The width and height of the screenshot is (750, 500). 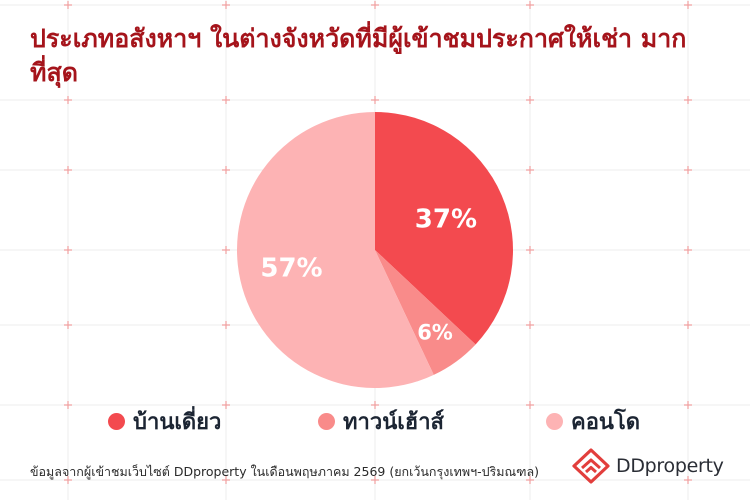 I want to click on pie-slice-condo, so click(x=335, y=250).